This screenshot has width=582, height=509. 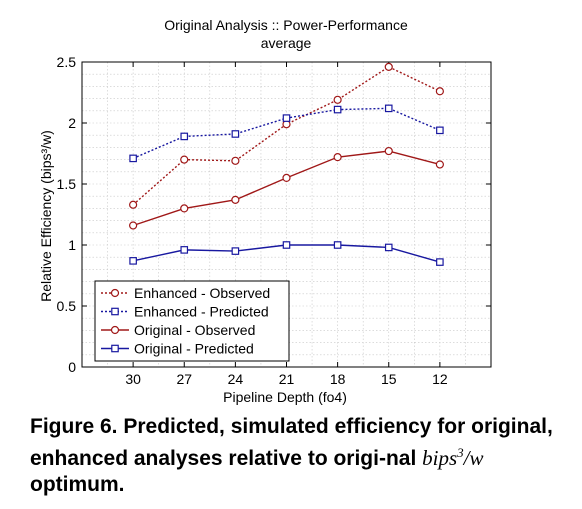 I want to click on caption-suffix: optimum., so click(x=77, y=484).